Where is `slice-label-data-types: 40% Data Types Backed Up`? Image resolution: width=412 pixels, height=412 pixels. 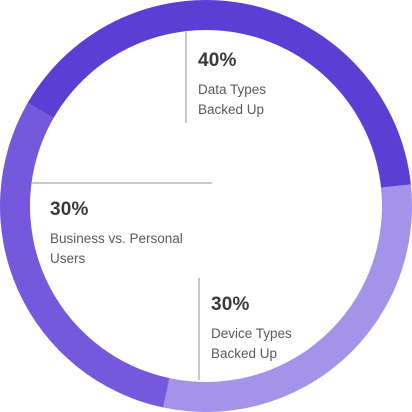
slice-label-data-types: 40% Data Types Backed Up is located at coordinates (253, 85).